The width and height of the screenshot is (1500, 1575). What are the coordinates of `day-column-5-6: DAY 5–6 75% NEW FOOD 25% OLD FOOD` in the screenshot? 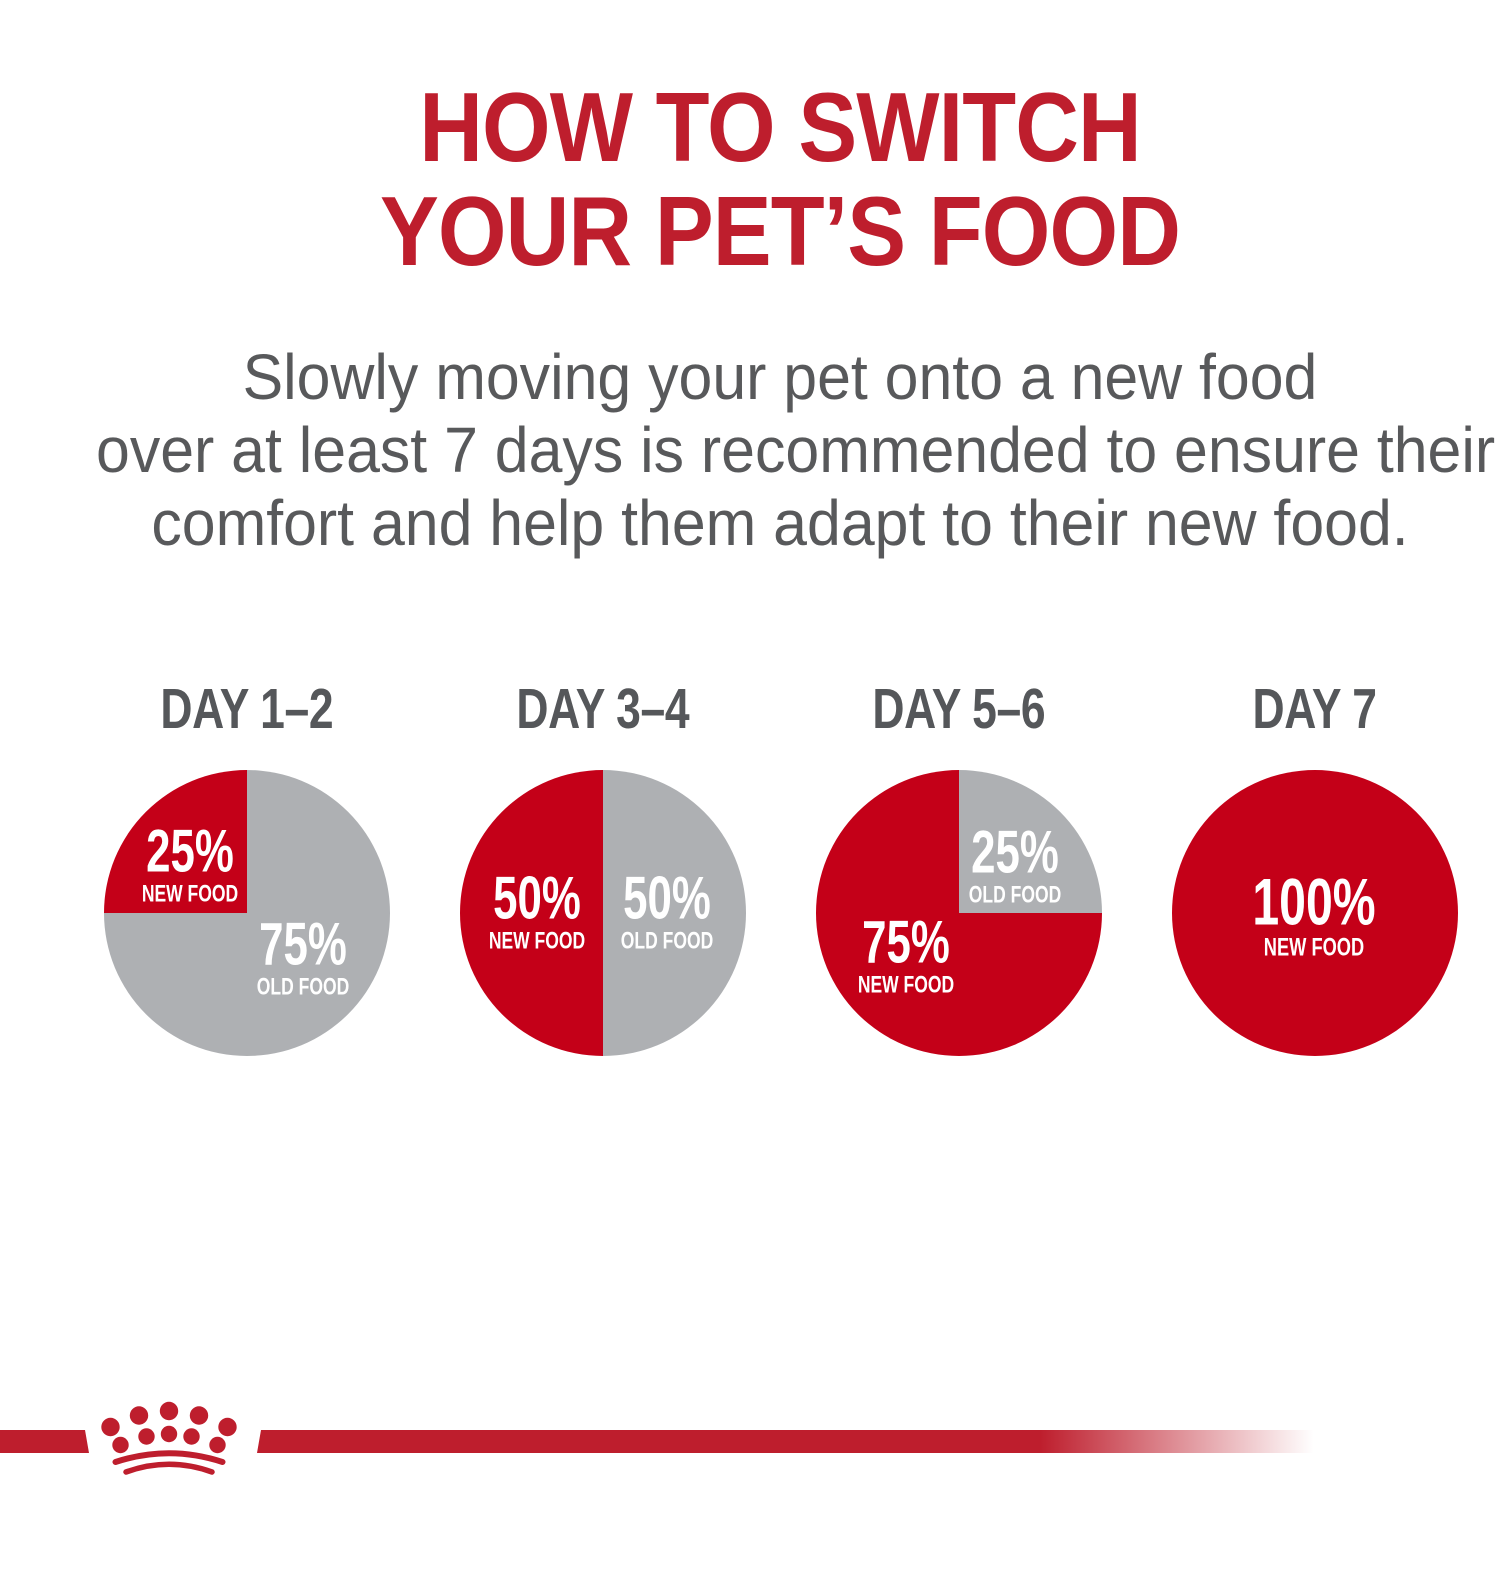 It's located at (959, 868).